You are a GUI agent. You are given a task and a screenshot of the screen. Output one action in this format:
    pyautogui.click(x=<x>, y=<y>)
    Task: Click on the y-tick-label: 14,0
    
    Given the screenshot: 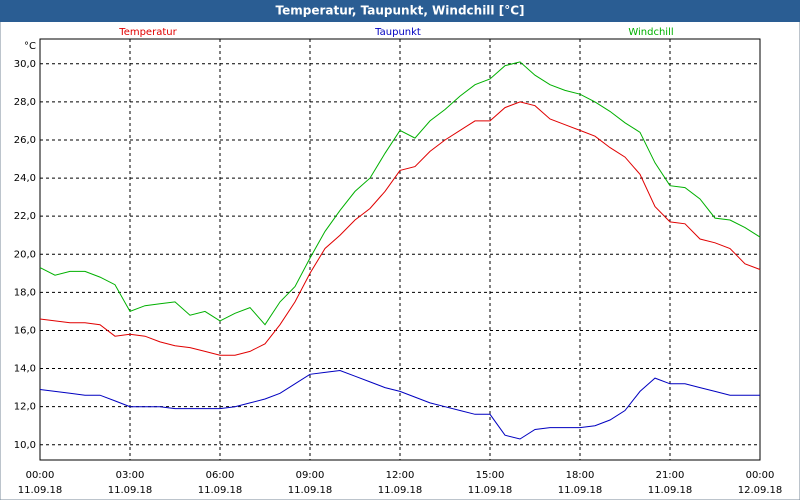 What is the action you would take?
    pyautogui.click(x=25, y=369)
    